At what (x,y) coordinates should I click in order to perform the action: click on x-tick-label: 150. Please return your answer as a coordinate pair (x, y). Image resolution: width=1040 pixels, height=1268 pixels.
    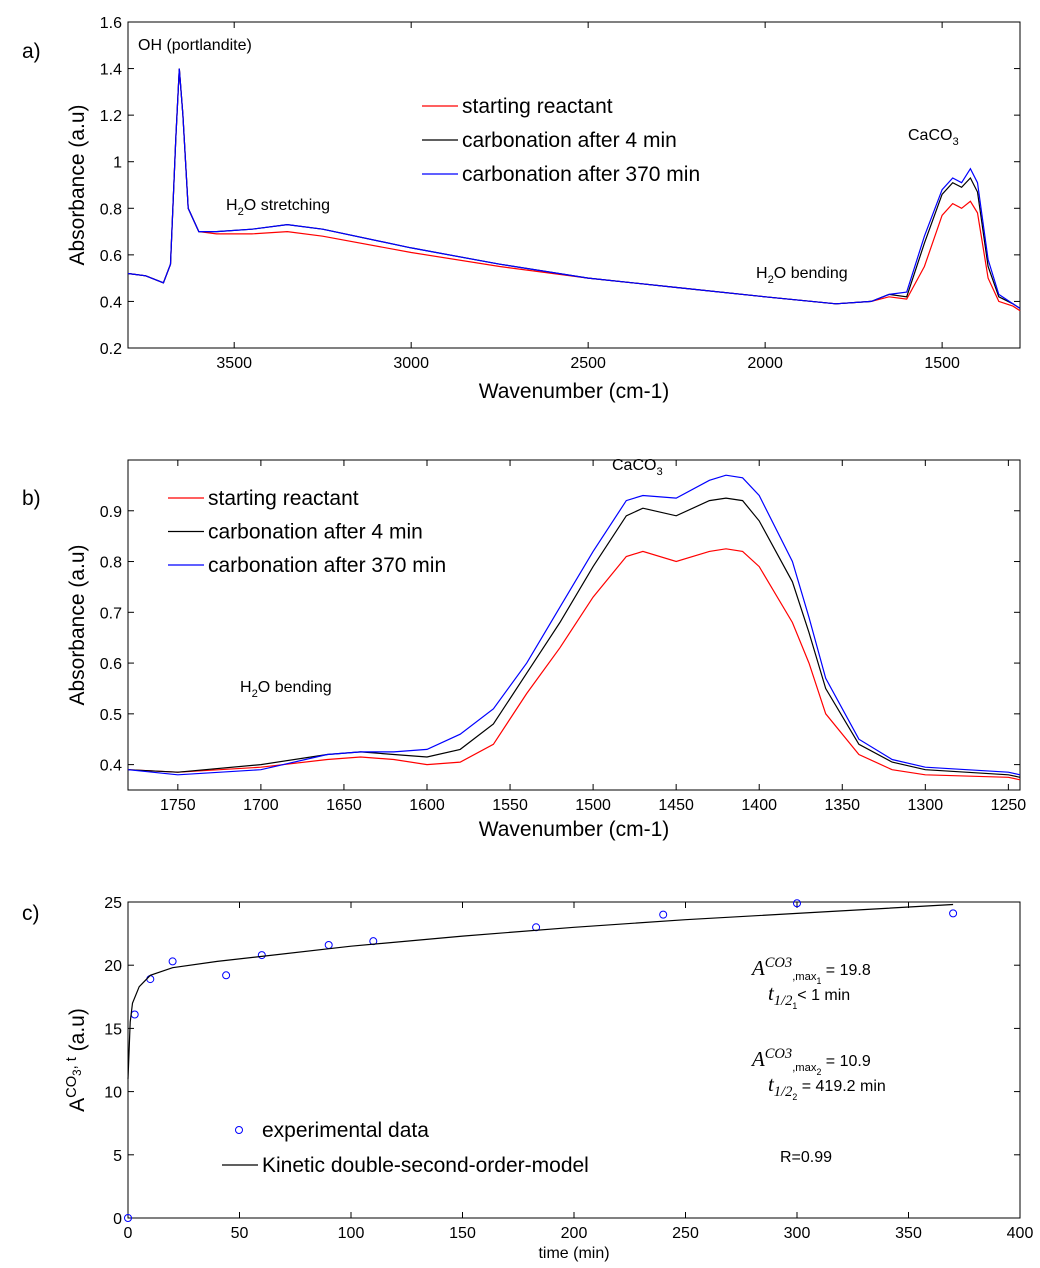
    Looking at the image, I should click on (462, 1233).